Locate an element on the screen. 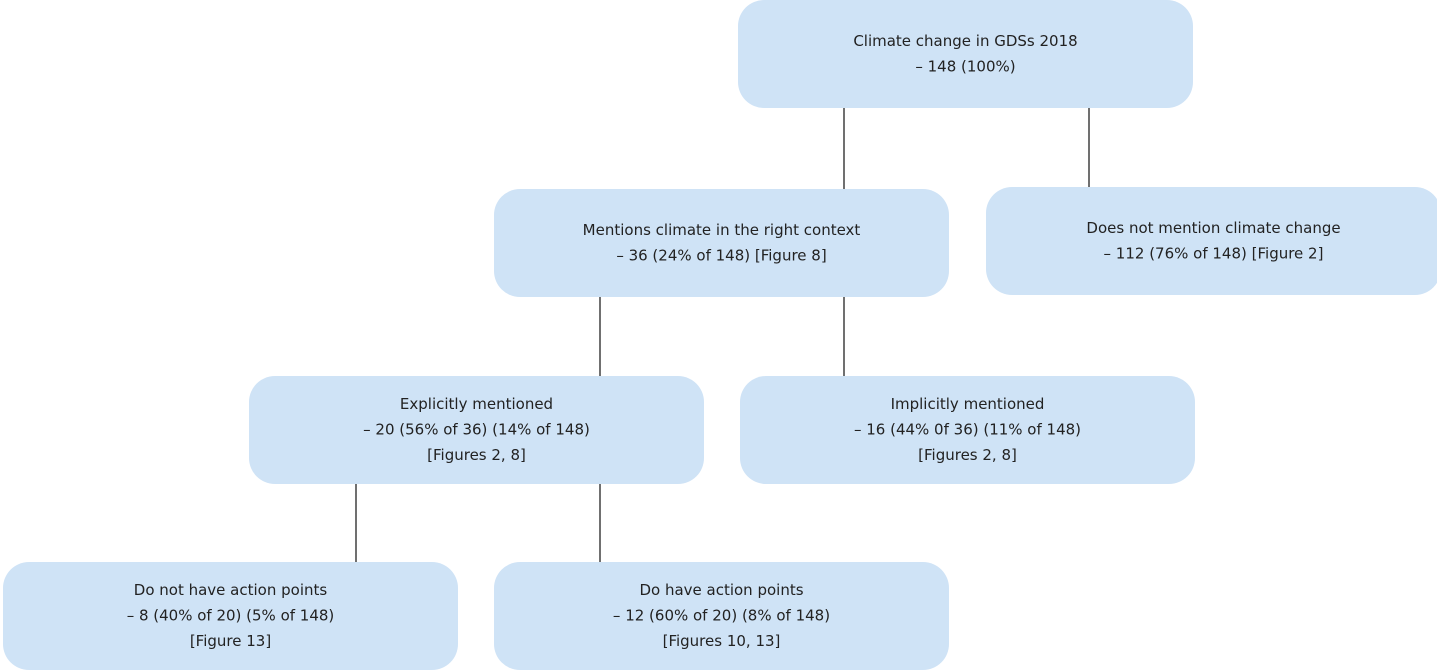  node-label: – 8 (40% of 20) (5% of 148) is located at coordinates (231, 616).